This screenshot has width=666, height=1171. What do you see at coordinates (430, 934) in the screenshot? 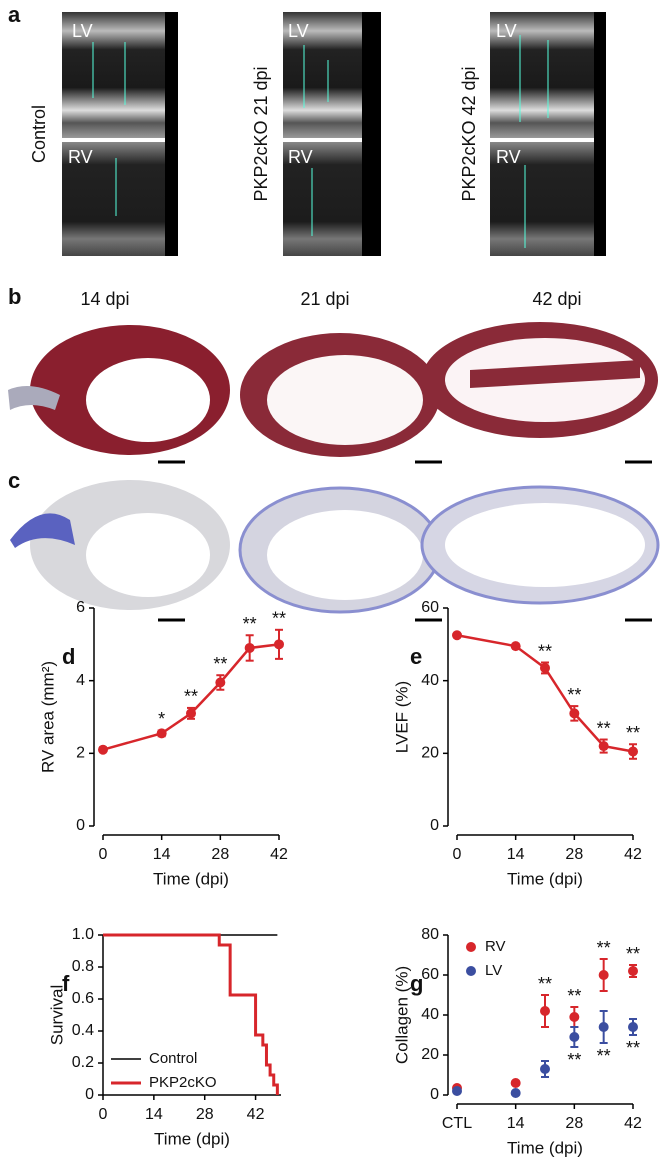
I see `y-tick-label: 80` at bounding box center [430, 934].